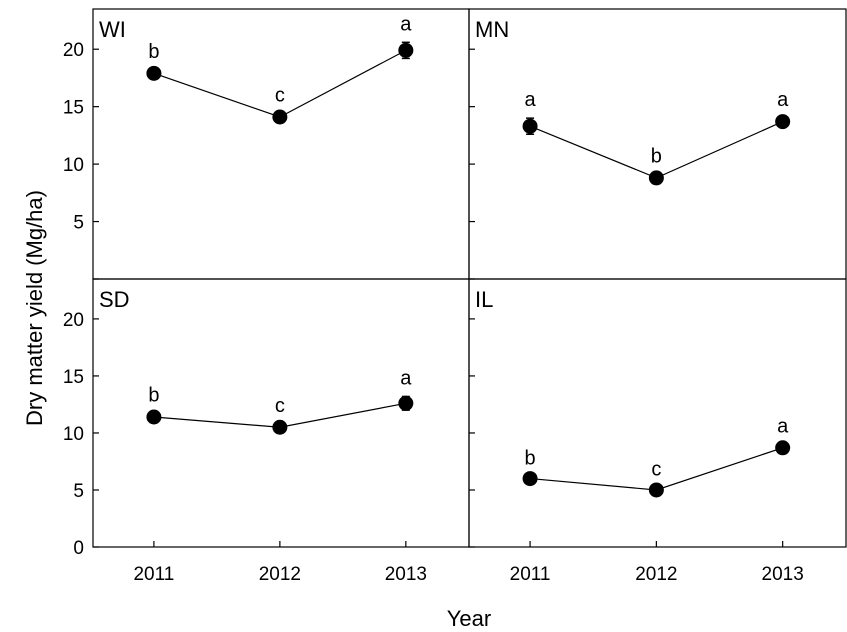 This screenshot has width=847, height=632. I want to click on panel-label: SD, so click(114, 299).